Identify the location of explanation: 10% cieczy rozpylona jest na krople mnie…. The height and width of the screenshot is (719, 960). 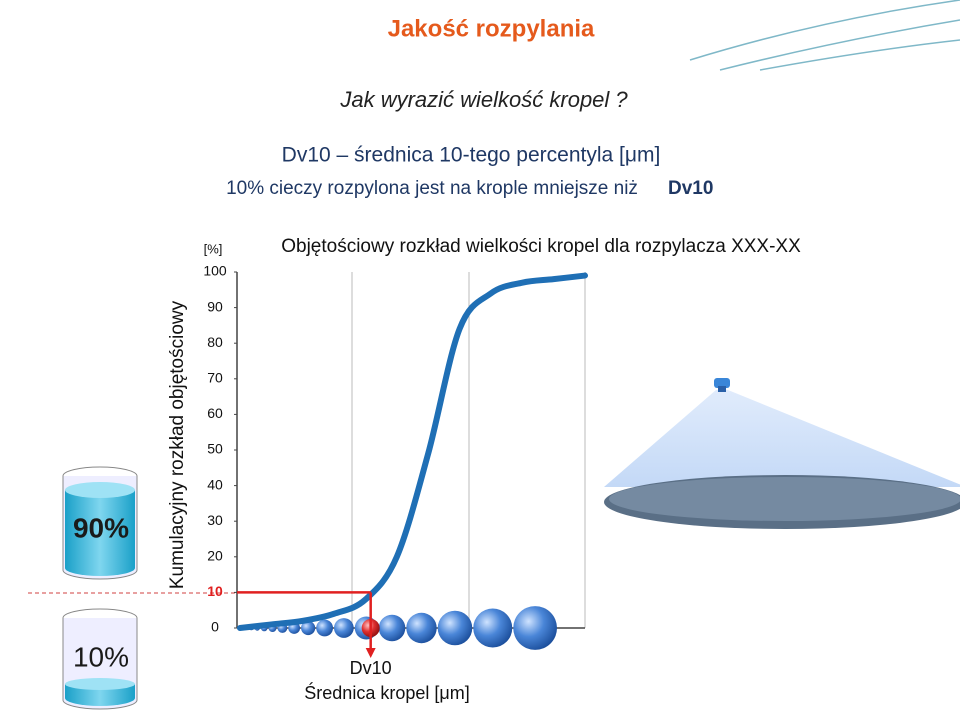
(432, 188).